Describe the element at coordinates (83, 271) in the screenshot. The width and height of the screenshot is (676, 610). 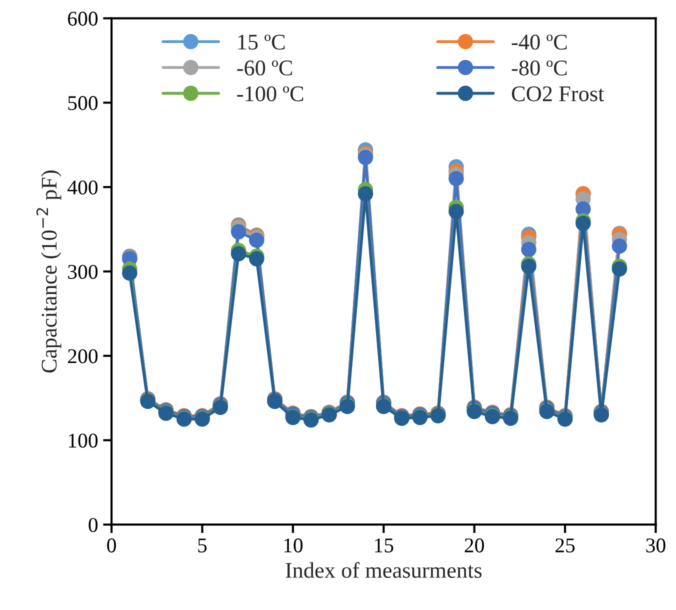
I see `y-tick-label: 300` at that location.